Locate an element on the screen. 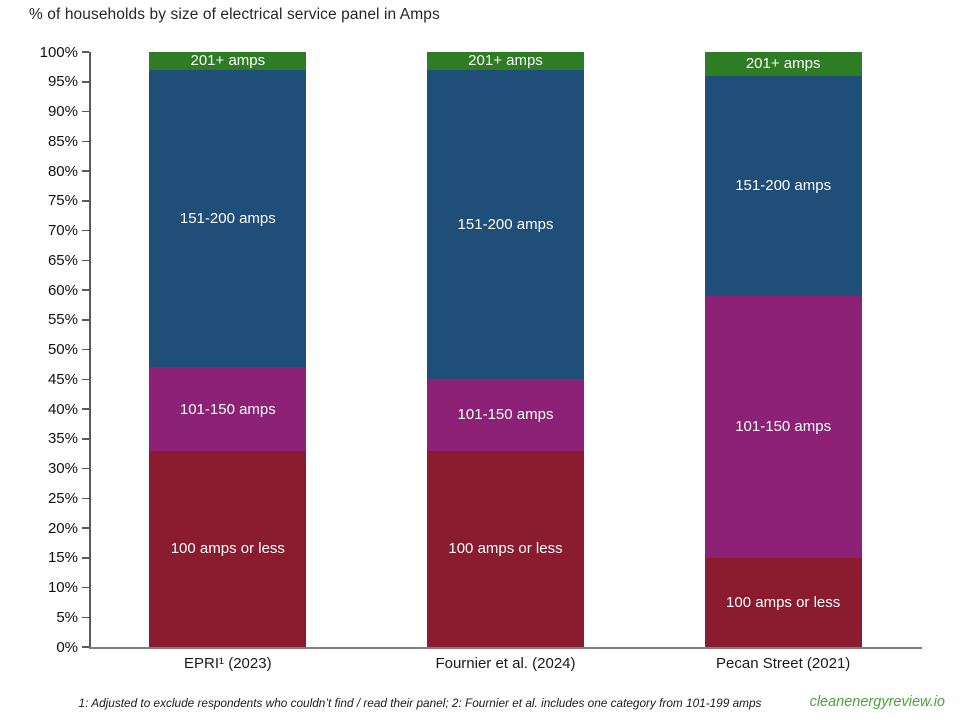 The height and width of the screenshot is (727, 970). y-axis-tick-label: 70% is located at coordinates (62, 230).